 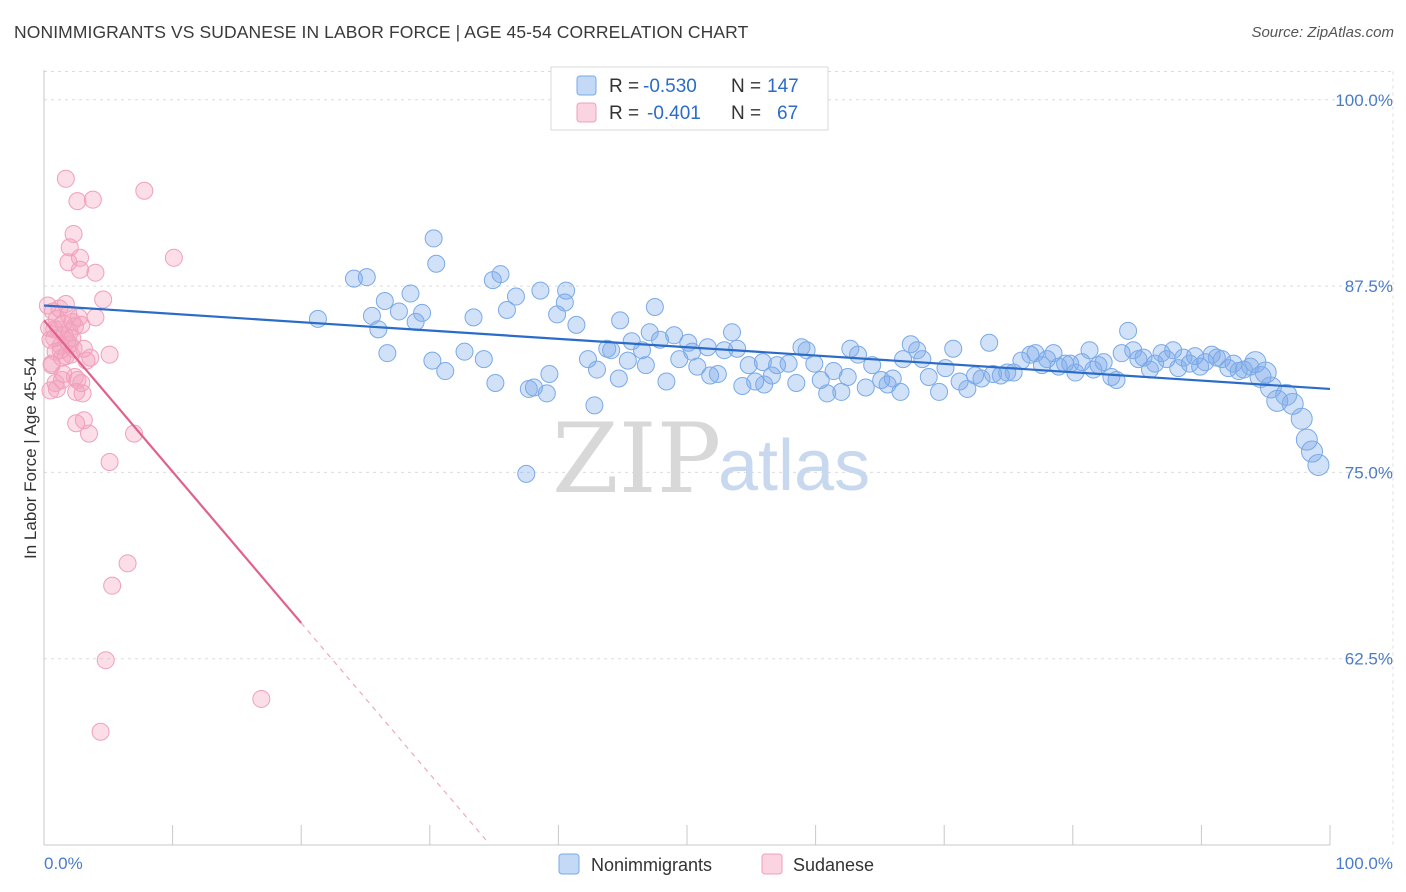 What do you see at coordinates (1369, 659) in the screenshot?
I see `y-tick-label: 62.5%` at bounding box center [1369, 659].